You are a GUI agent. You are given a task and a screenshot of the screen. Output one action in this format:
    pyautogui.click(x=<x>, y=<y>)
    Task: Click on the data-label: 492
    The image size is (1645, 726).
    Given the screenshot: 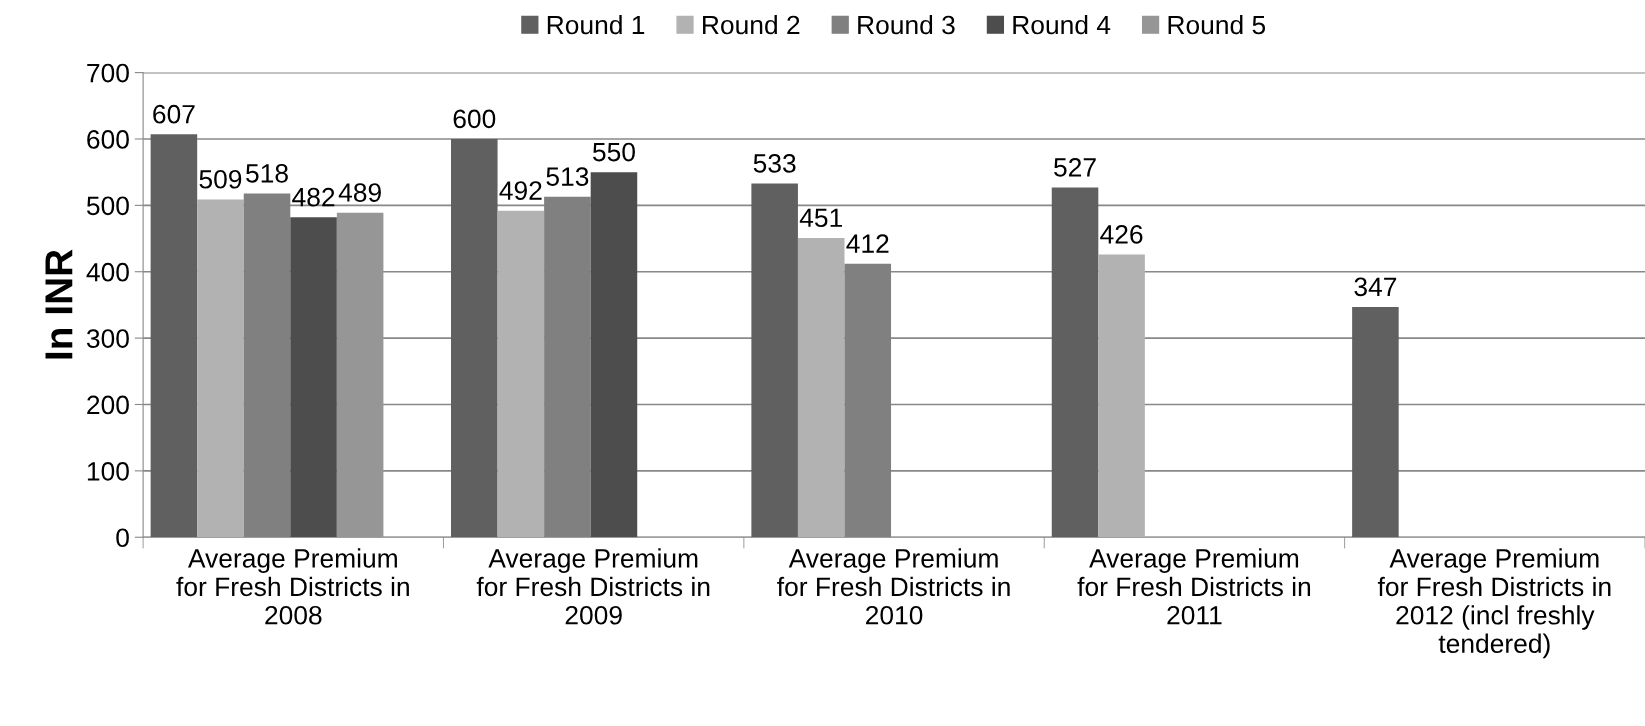 What is the action you would take?
    pyautogui.click(x=520, y=190)
    